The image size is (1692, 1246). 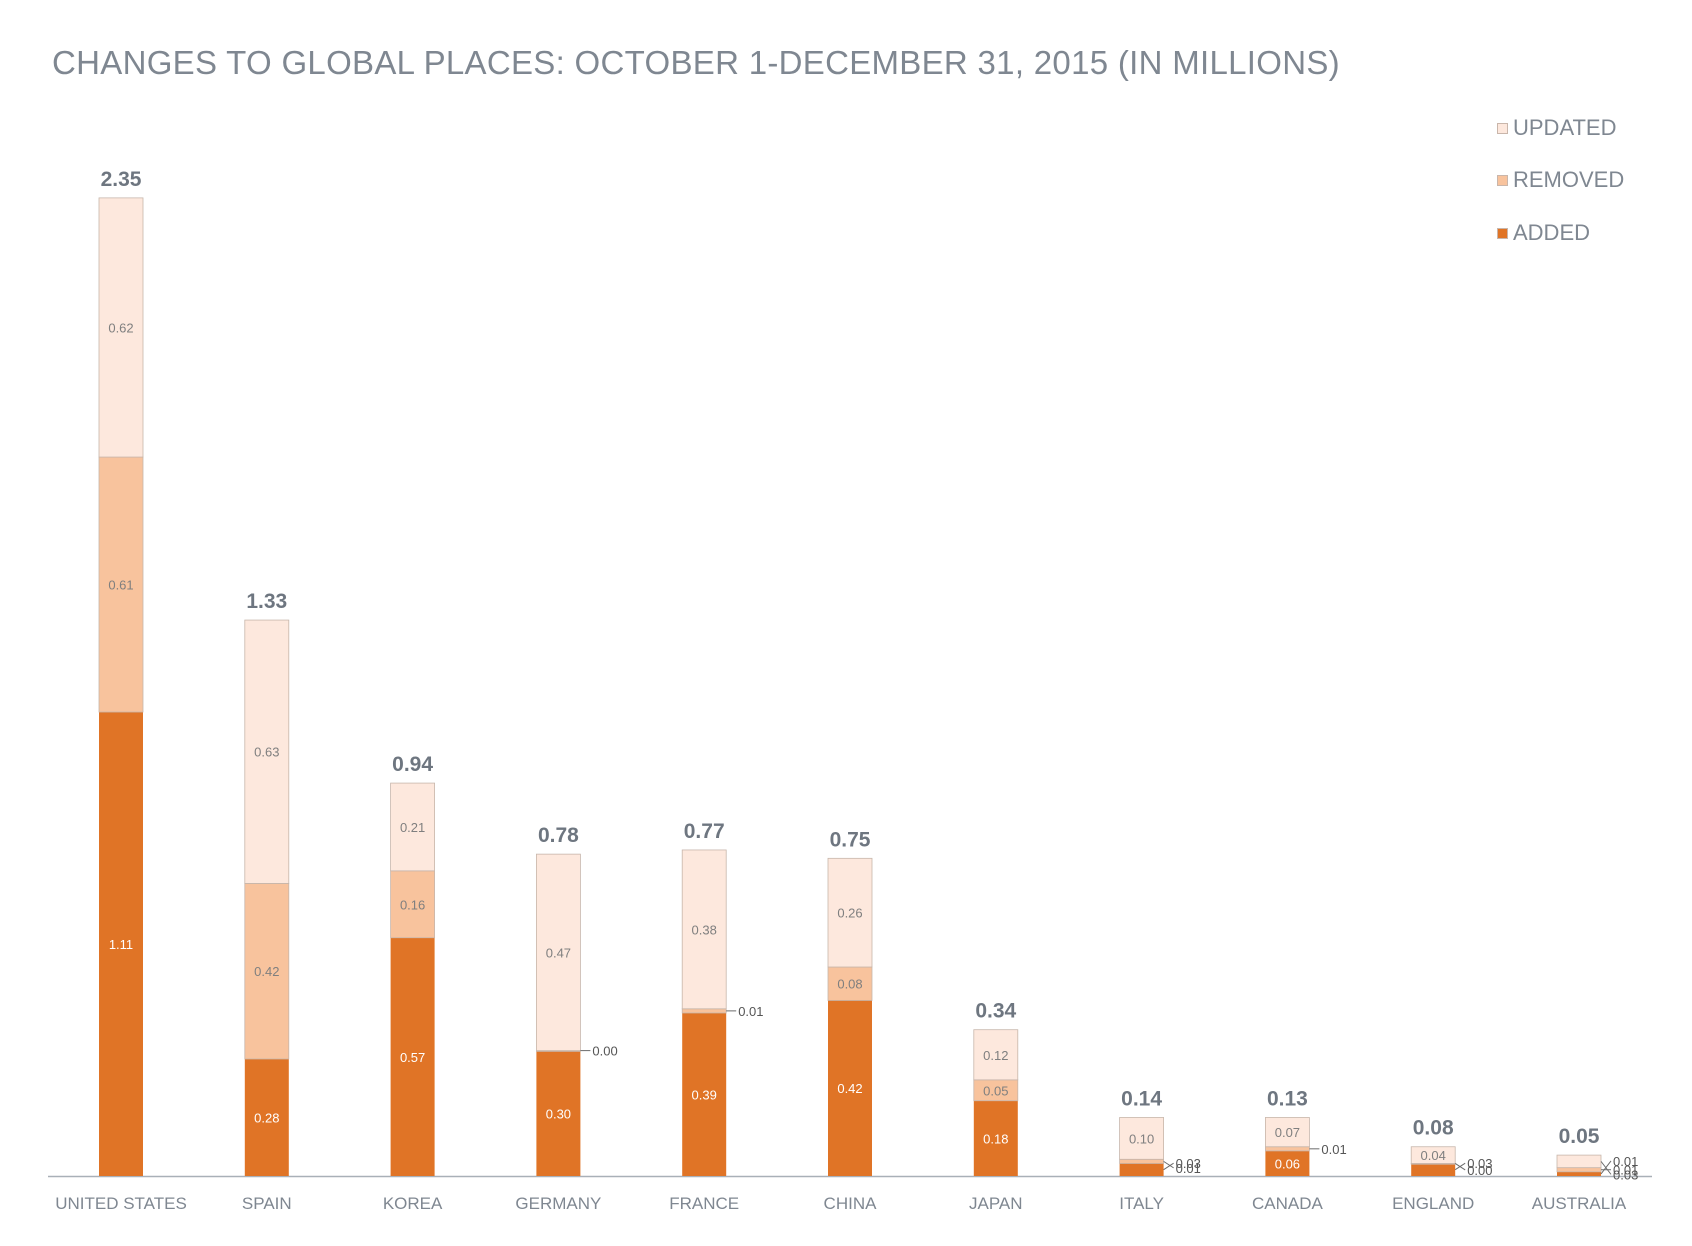 What do you see at coordinates (1565, 127) in the screenshot?
I see `legend-label-updated: UPDATED` at bounding box center [1565, 127].